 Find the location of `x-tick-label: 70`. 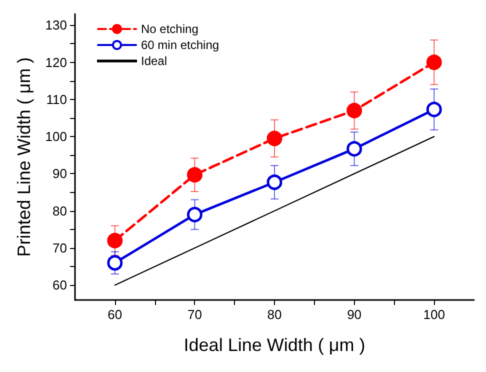

x-tick-label: 70 is located at coordinates (194, 314).